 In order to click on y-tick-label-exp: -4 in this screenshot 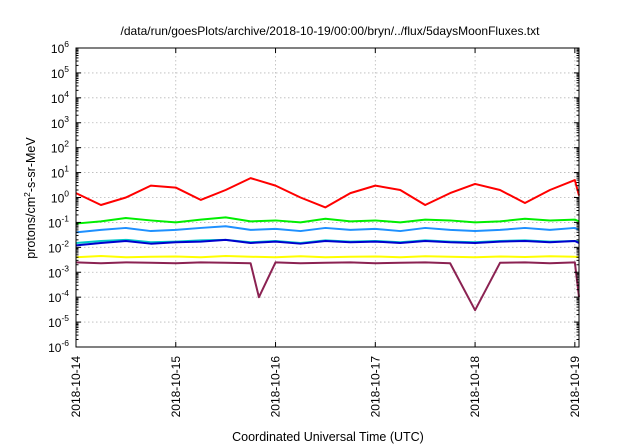, I will do `click(65, 293)`.